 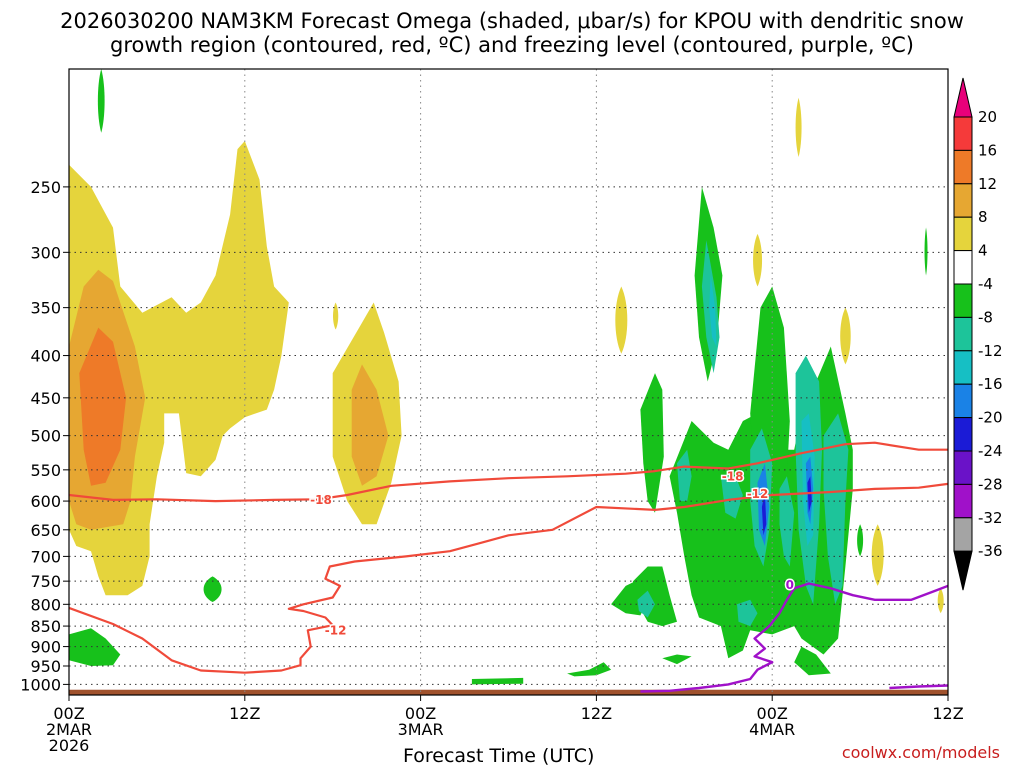 I want to click on y-tick-label: 550, so click(x=45, y=470).